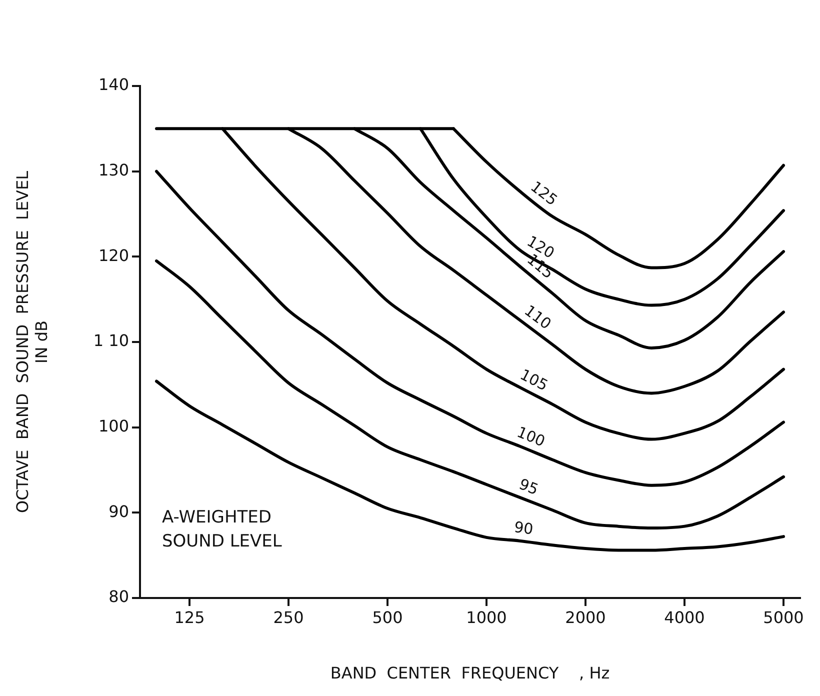 This screenshot has height=696, width=820. Describe the element at coordinates (113, 426) in the screenshot. I see `y-tick-label: 100` at that location.